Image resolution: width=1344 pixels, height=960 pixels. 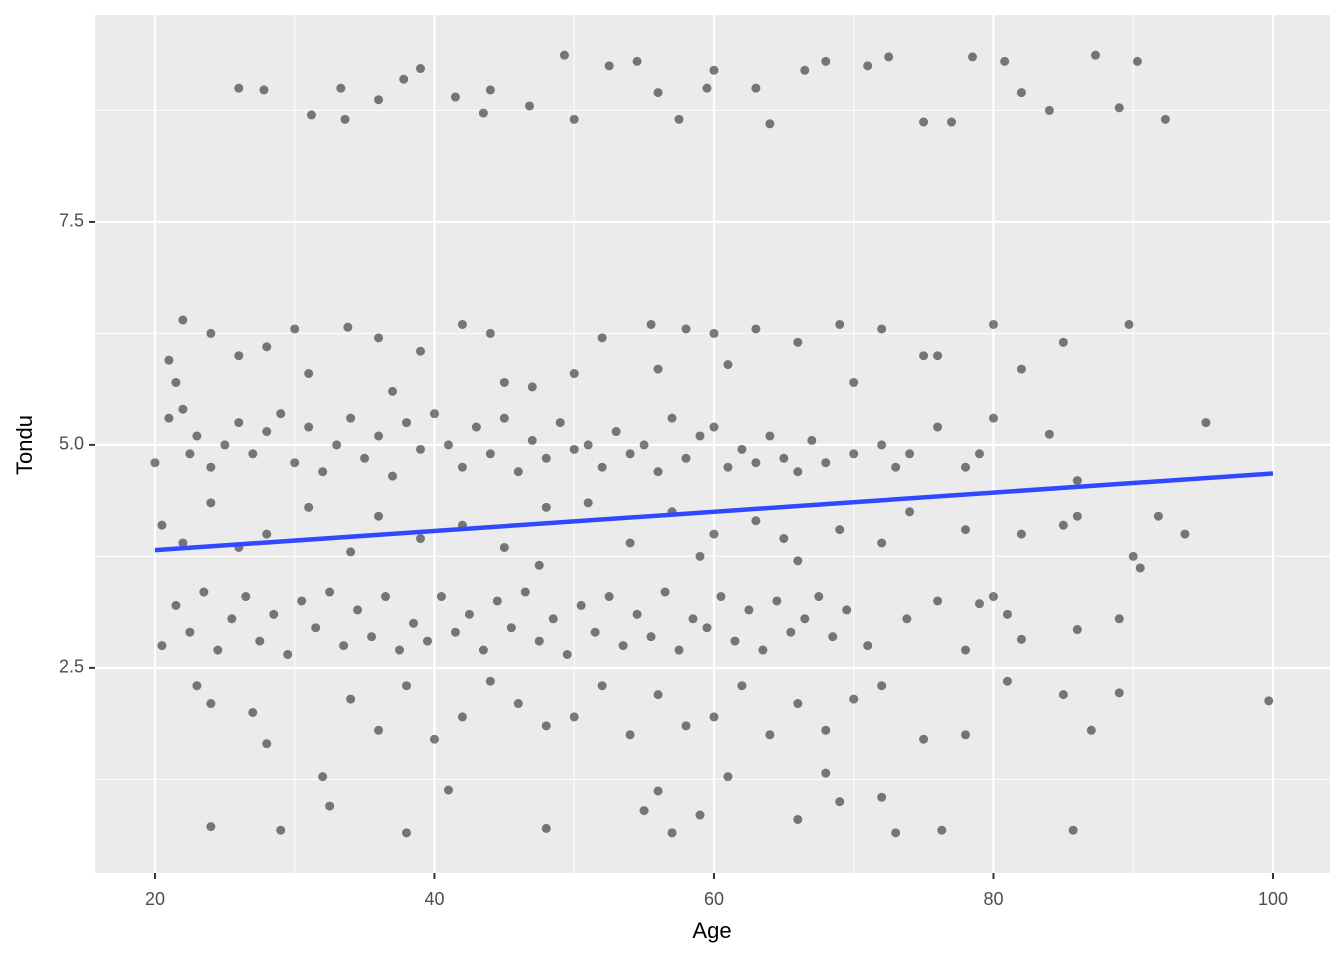 I want to click on x-tick-label: 20, so click(x=155, y=899).